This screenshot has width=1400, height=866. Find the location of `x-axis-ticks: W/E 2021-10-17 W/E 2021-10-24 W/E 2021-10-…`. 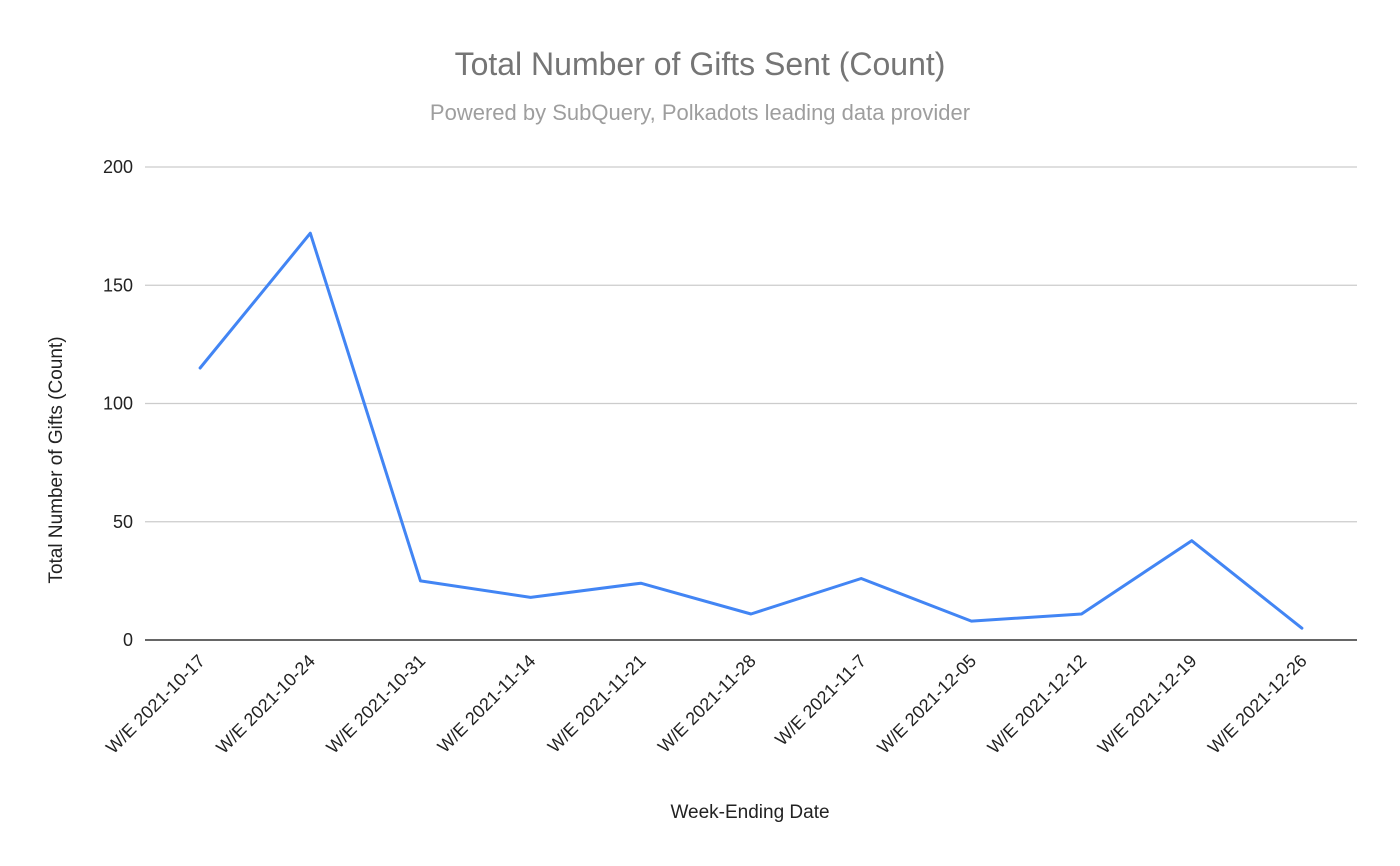

x-axis-ticks: W/E 2021-10-17 W/E 2021-10-24 W/E 2021-10-… is located at coordinates (706, 704).